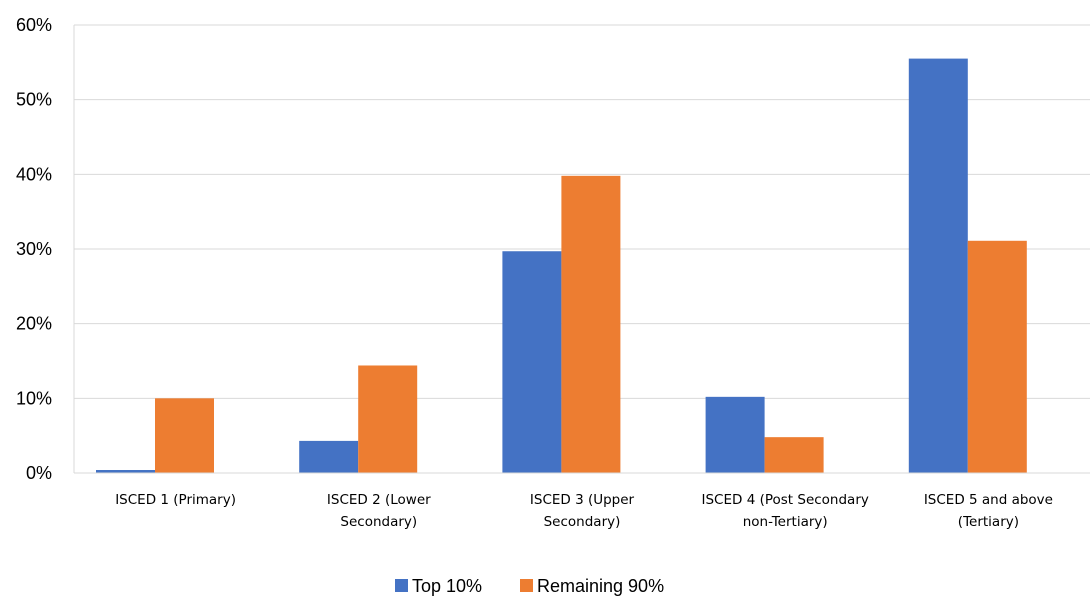  What do you see at coordinates (34, 100) in the screenshot?
I see `y-tick-label: 50%` at bounding box center [34, 100].